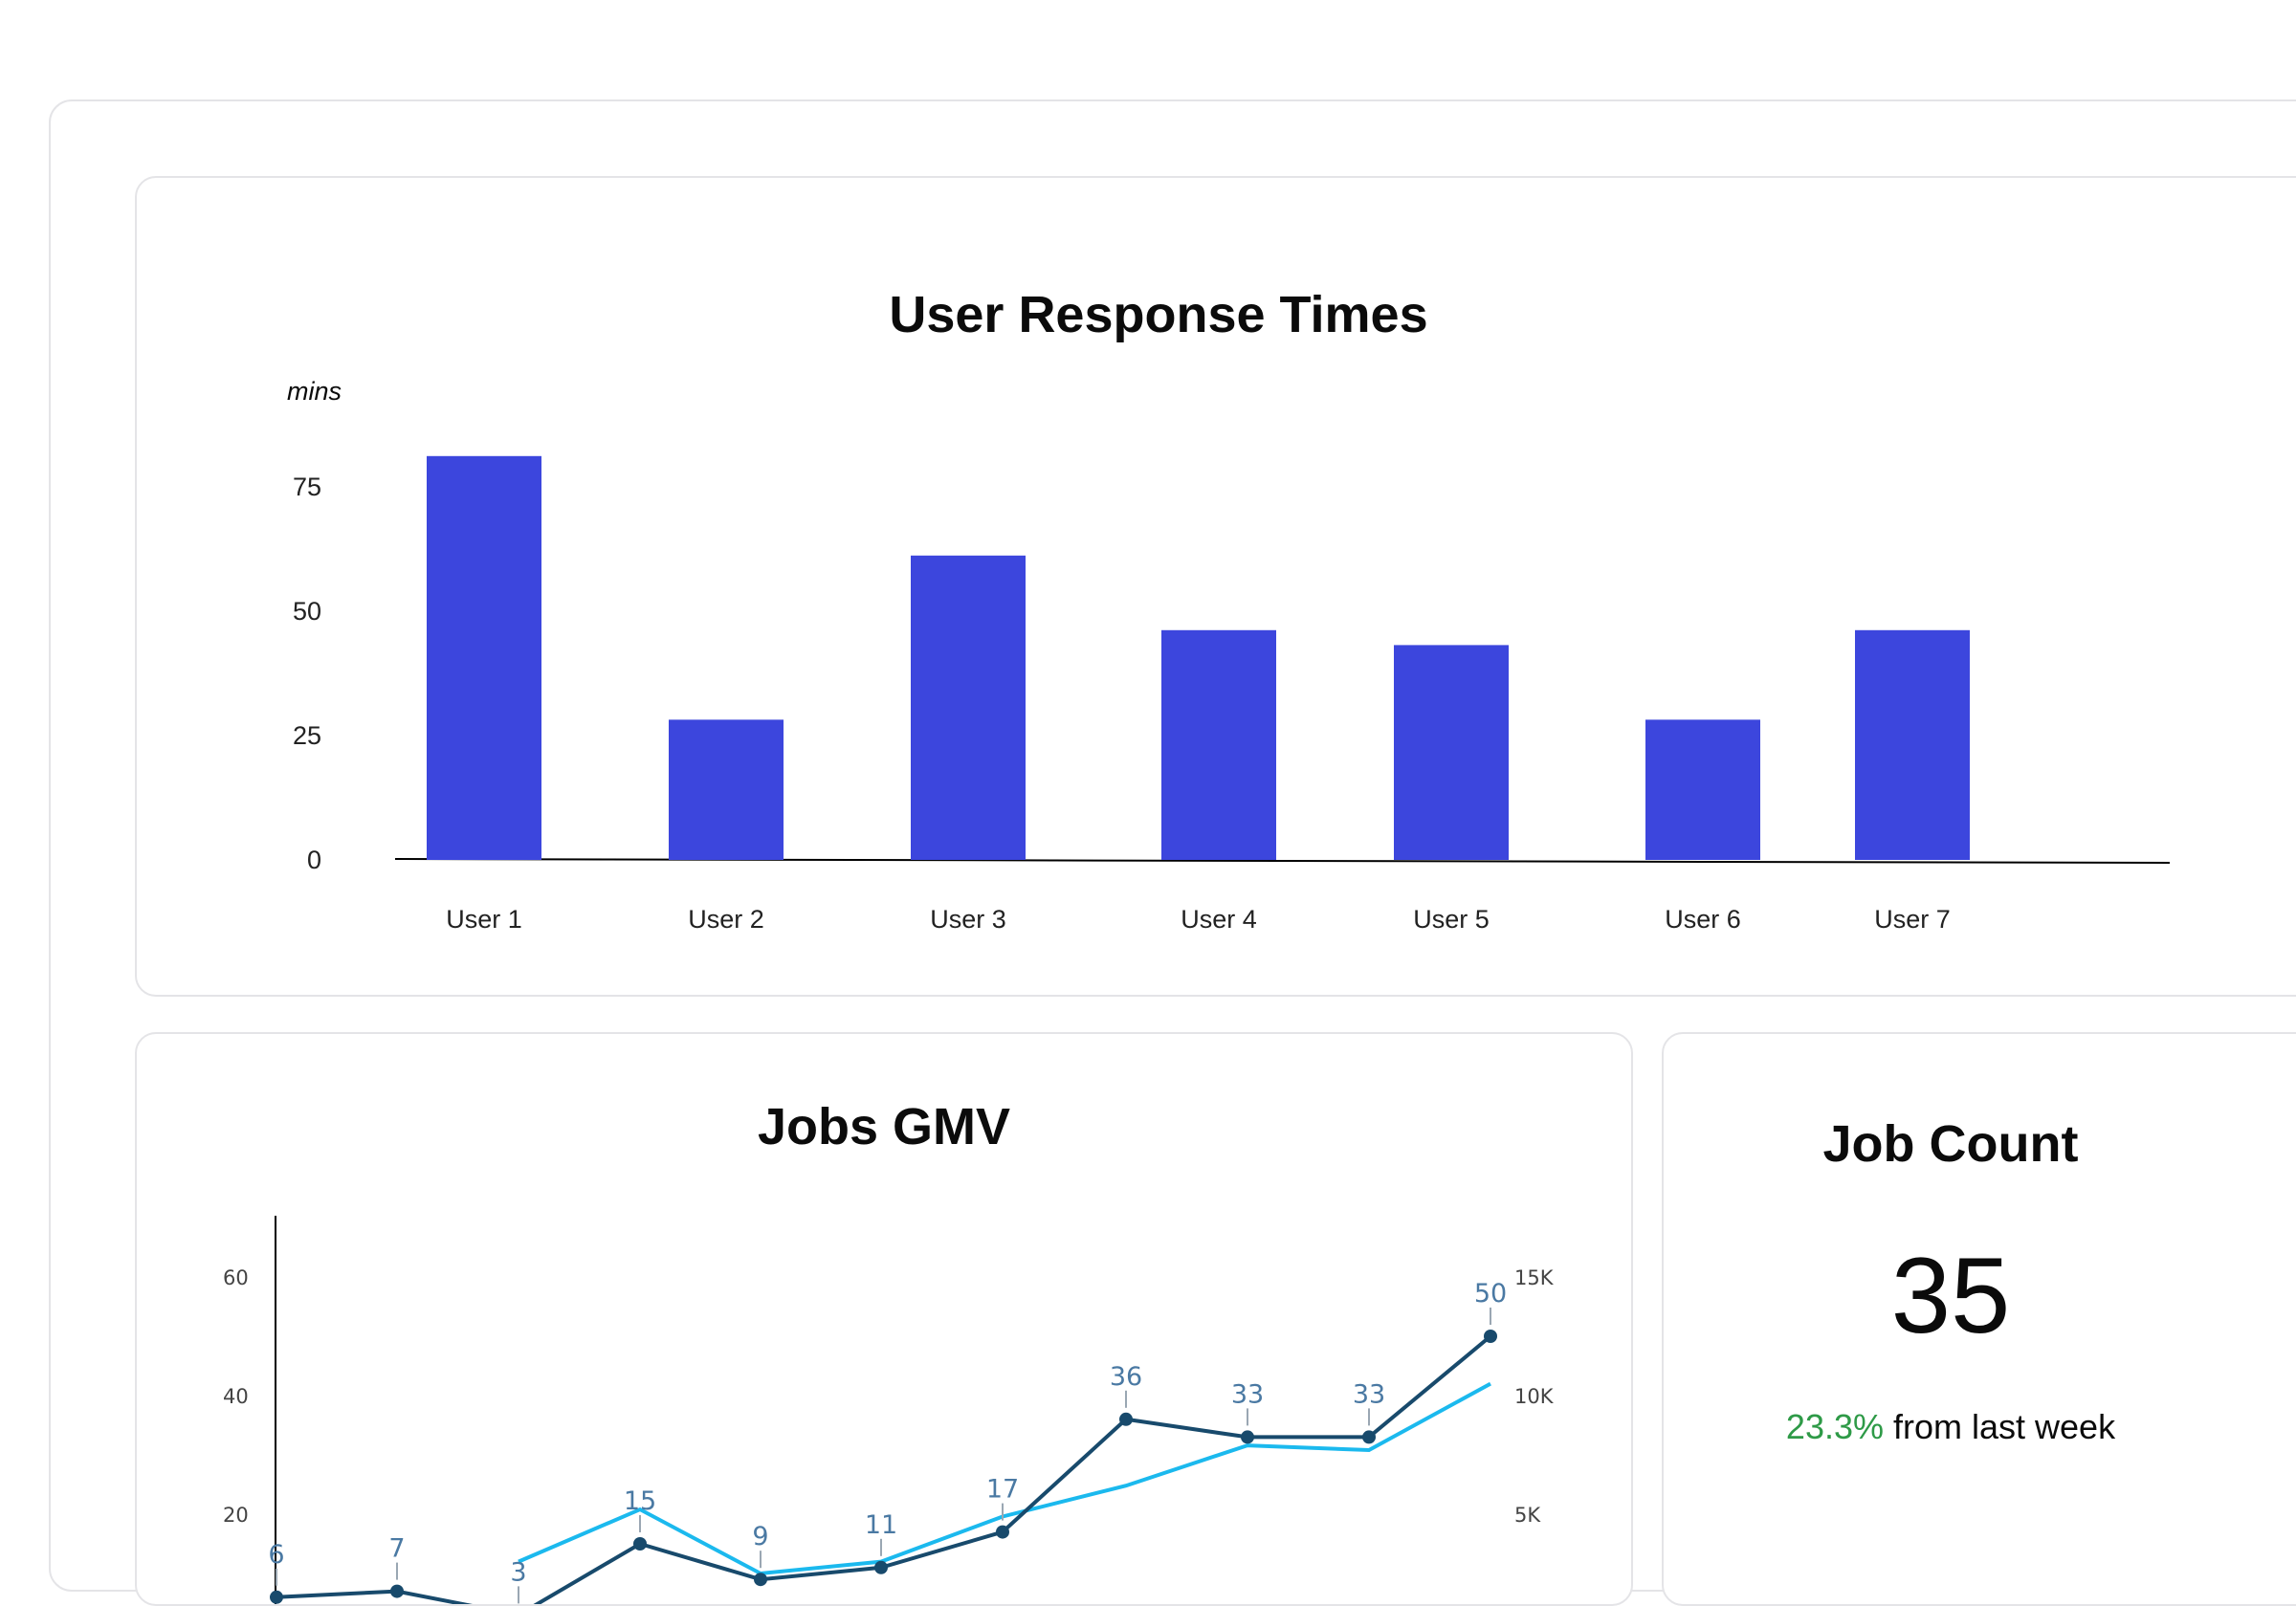  I want to click on x-tick-label: User 7, so click(1913, 919).